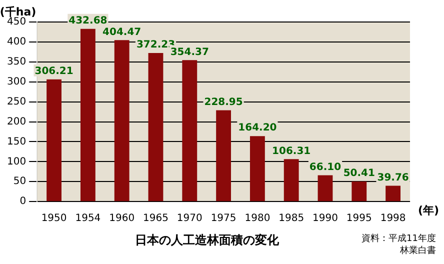  I want to click on y-tick-label: 150, so click(16, 142).